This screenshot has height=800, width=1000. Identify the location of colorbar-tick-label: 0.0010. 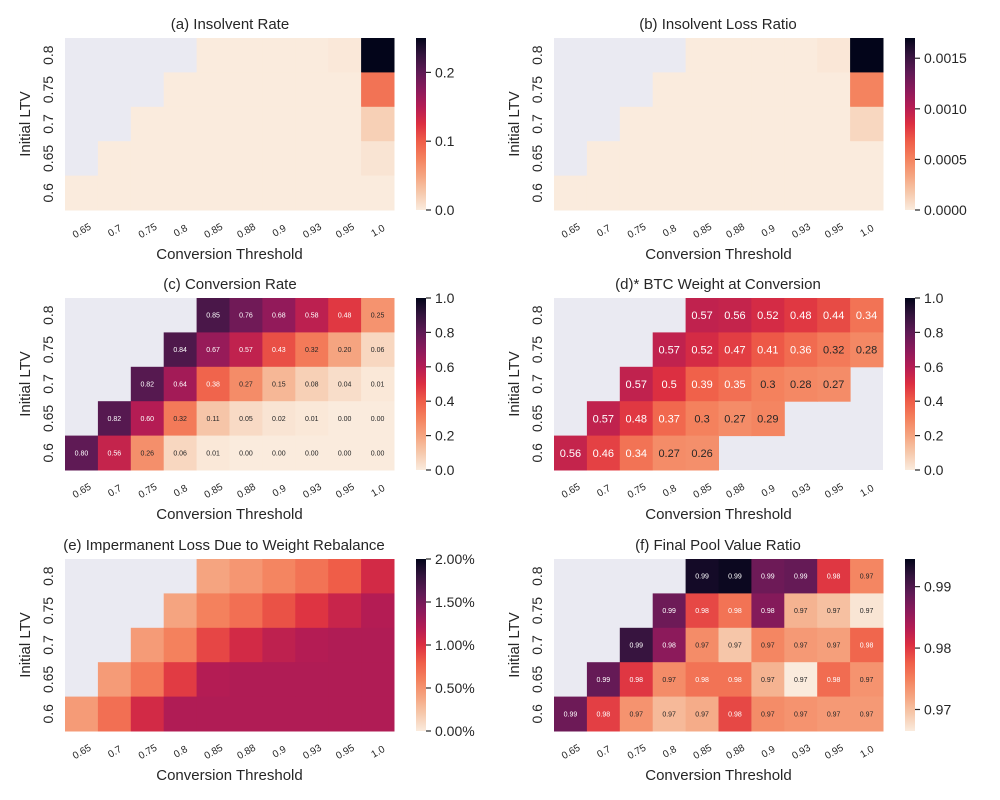
(945, 109).